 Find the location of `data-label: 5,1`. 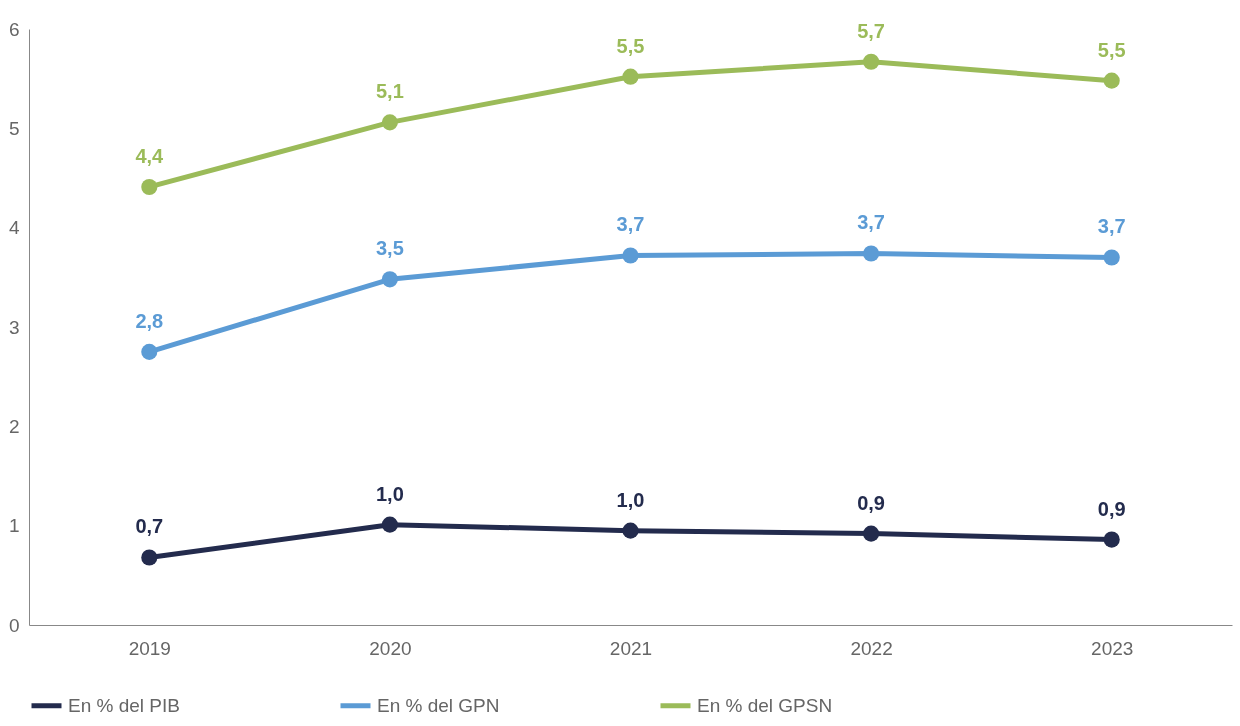

data-label: 5,1 is located at coordinates (389, 91).